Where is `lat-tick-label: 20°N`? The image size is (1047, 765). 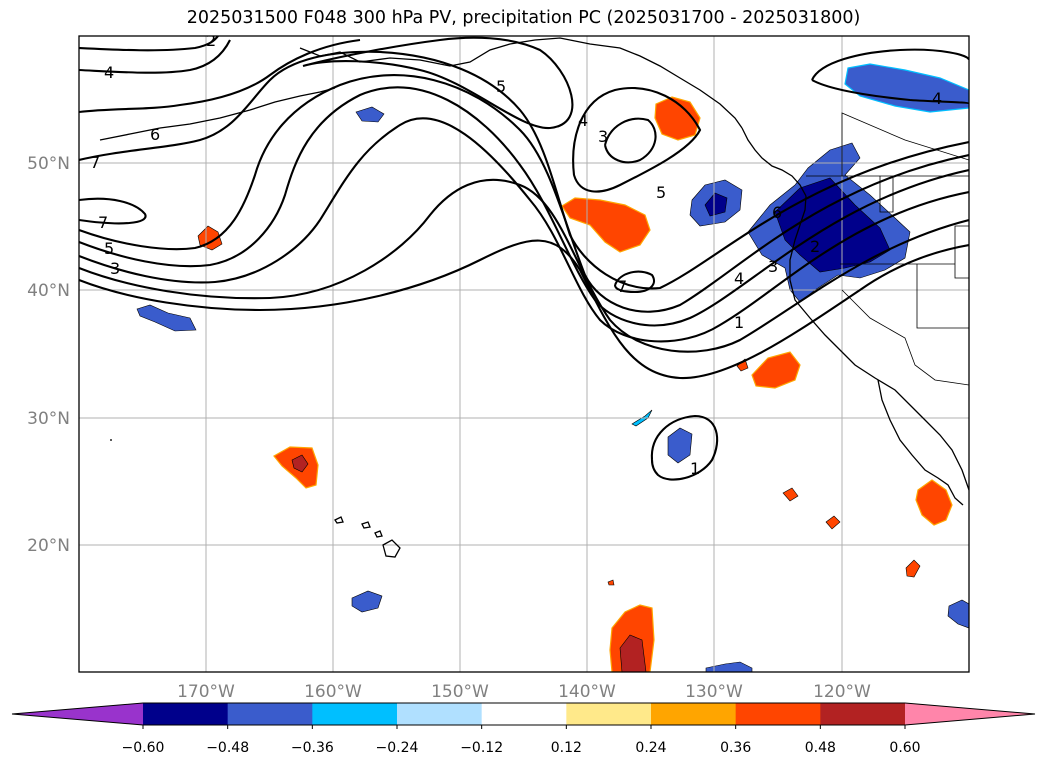 lat-tick-label: 20°N is located at coordinates (48, 546).